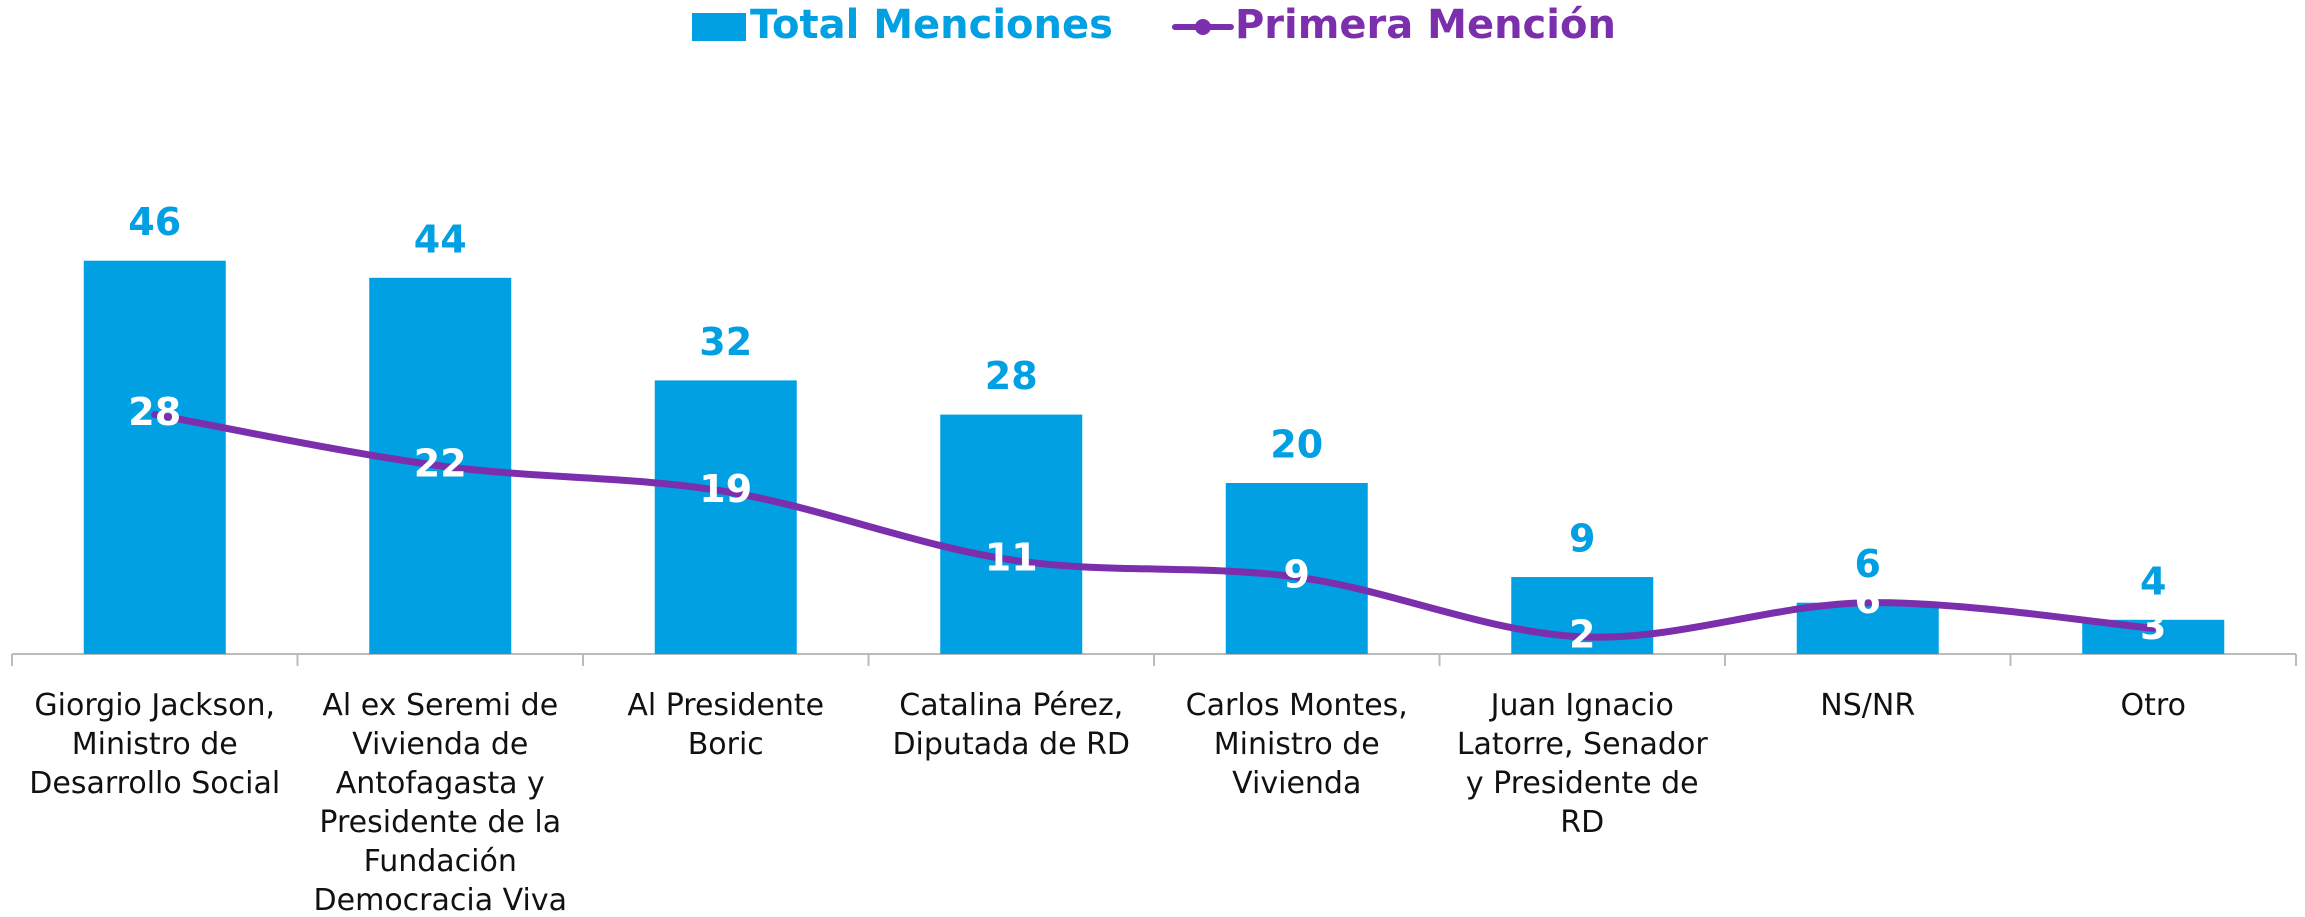  What do you see at coordinates (1011, 376) in the screenshot?
I see `bar-value-label: 28` at bounding box center [1011, 376].